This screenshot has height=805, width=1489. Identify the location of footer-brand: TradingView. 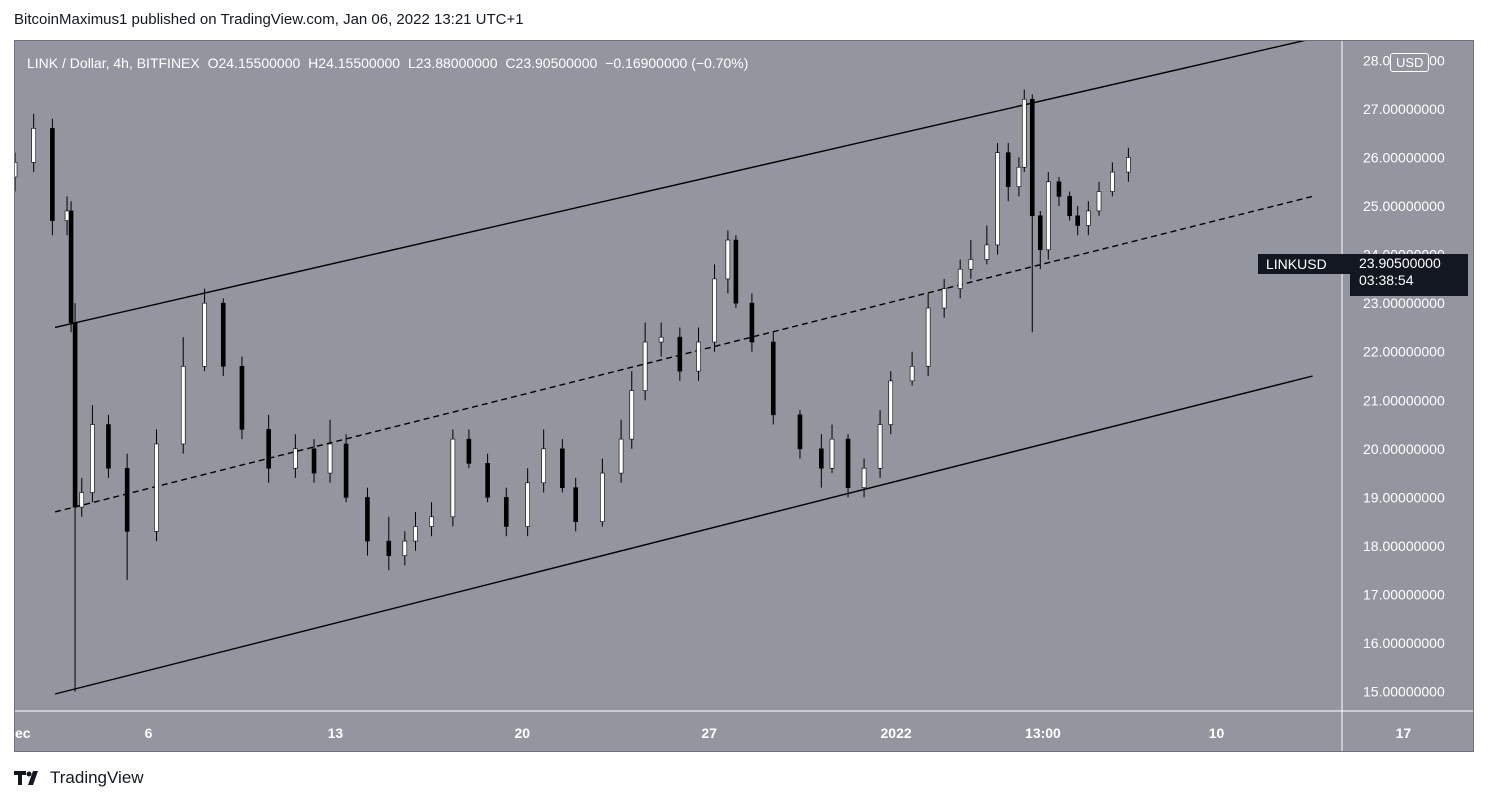
(79, 778).